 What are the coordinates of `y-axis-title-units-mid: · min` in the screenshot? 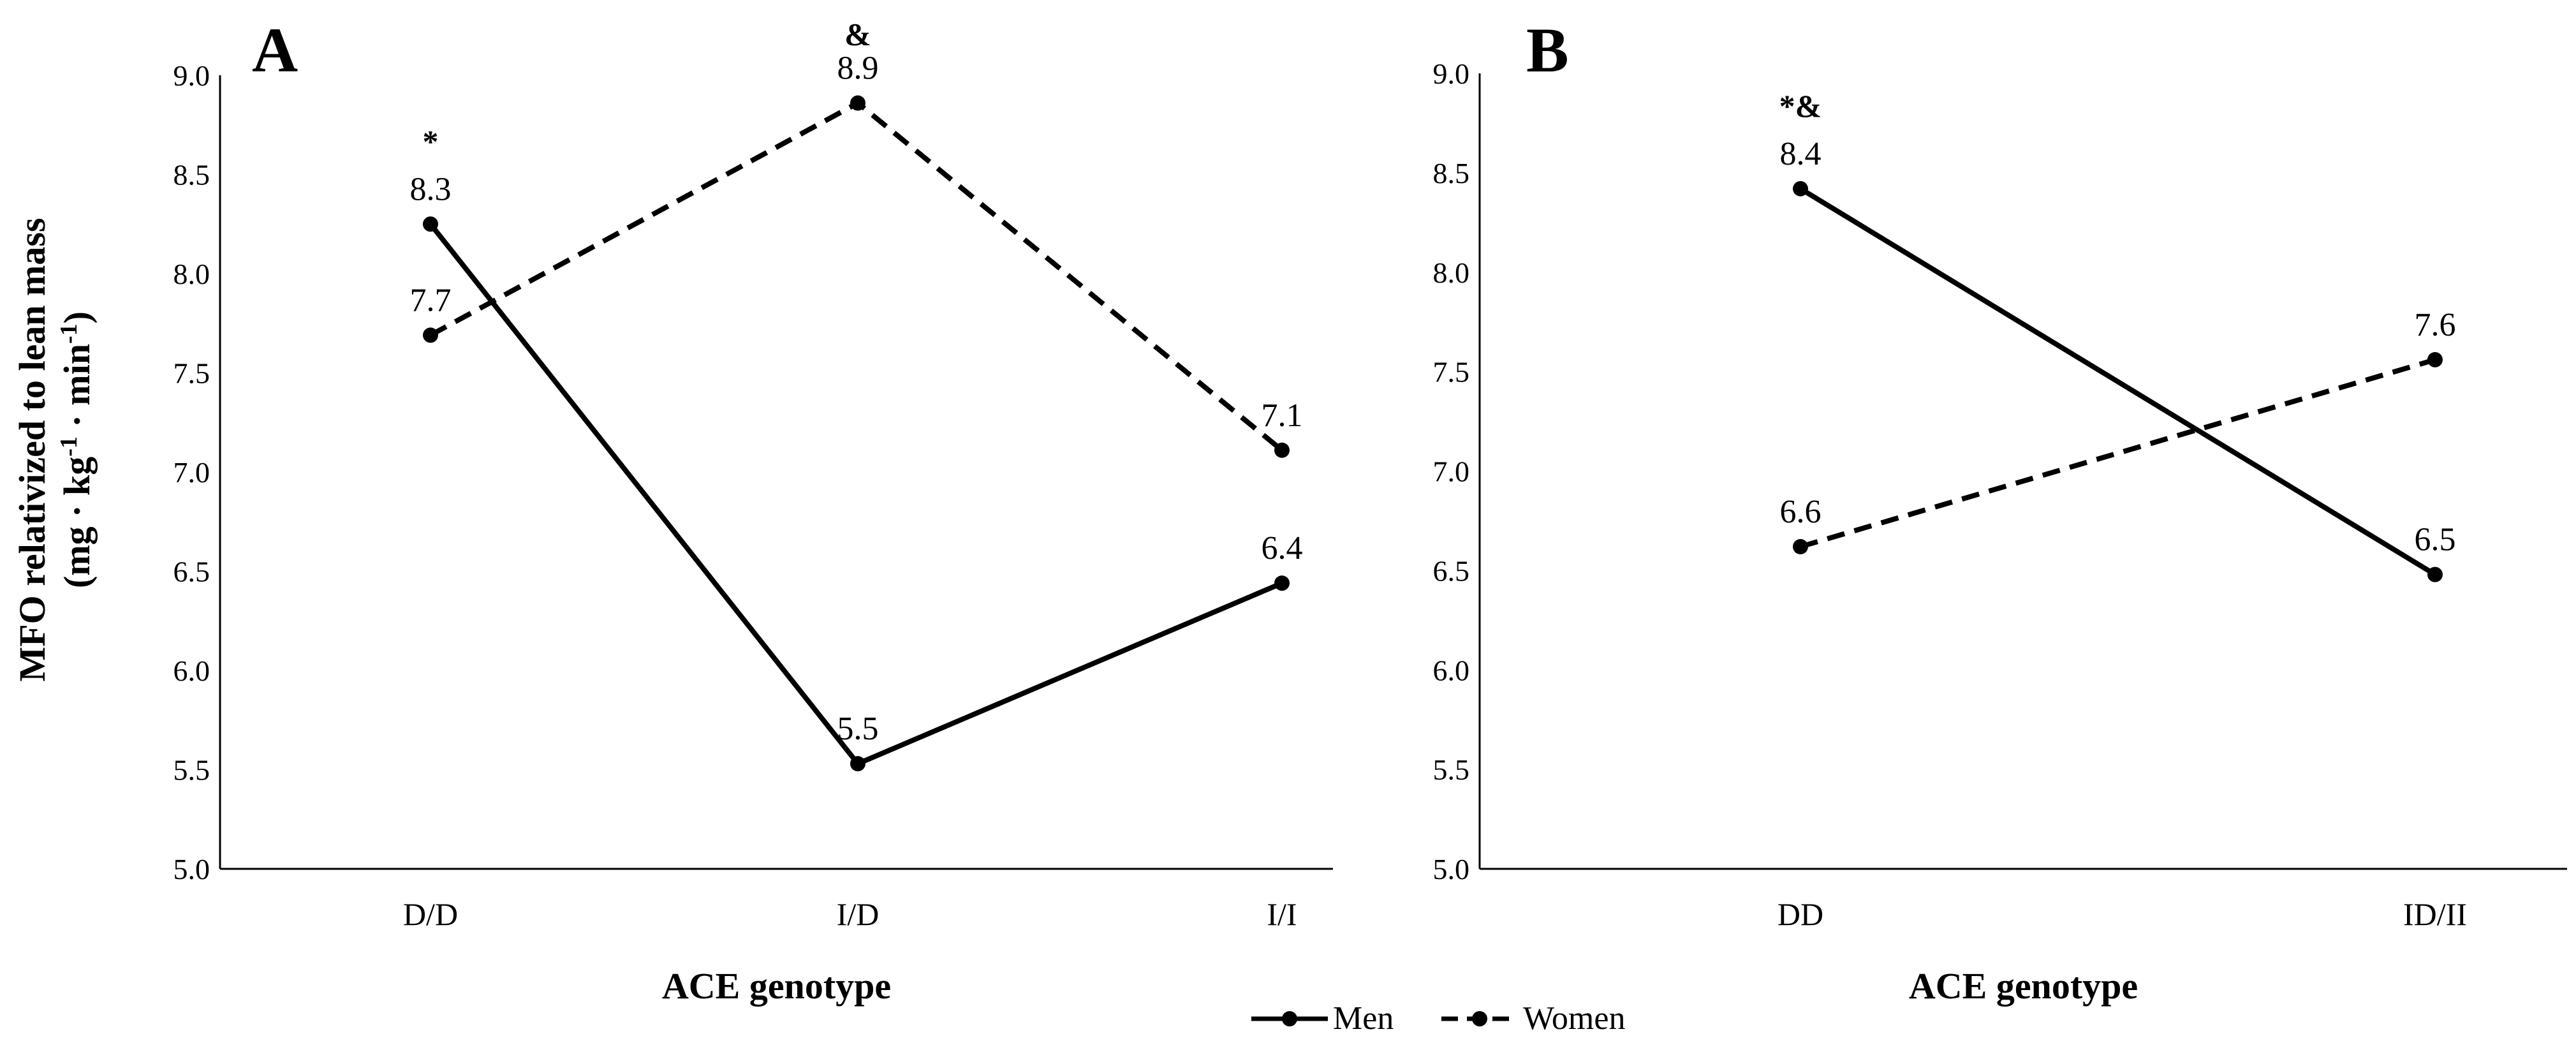 It's located at (77, 390).